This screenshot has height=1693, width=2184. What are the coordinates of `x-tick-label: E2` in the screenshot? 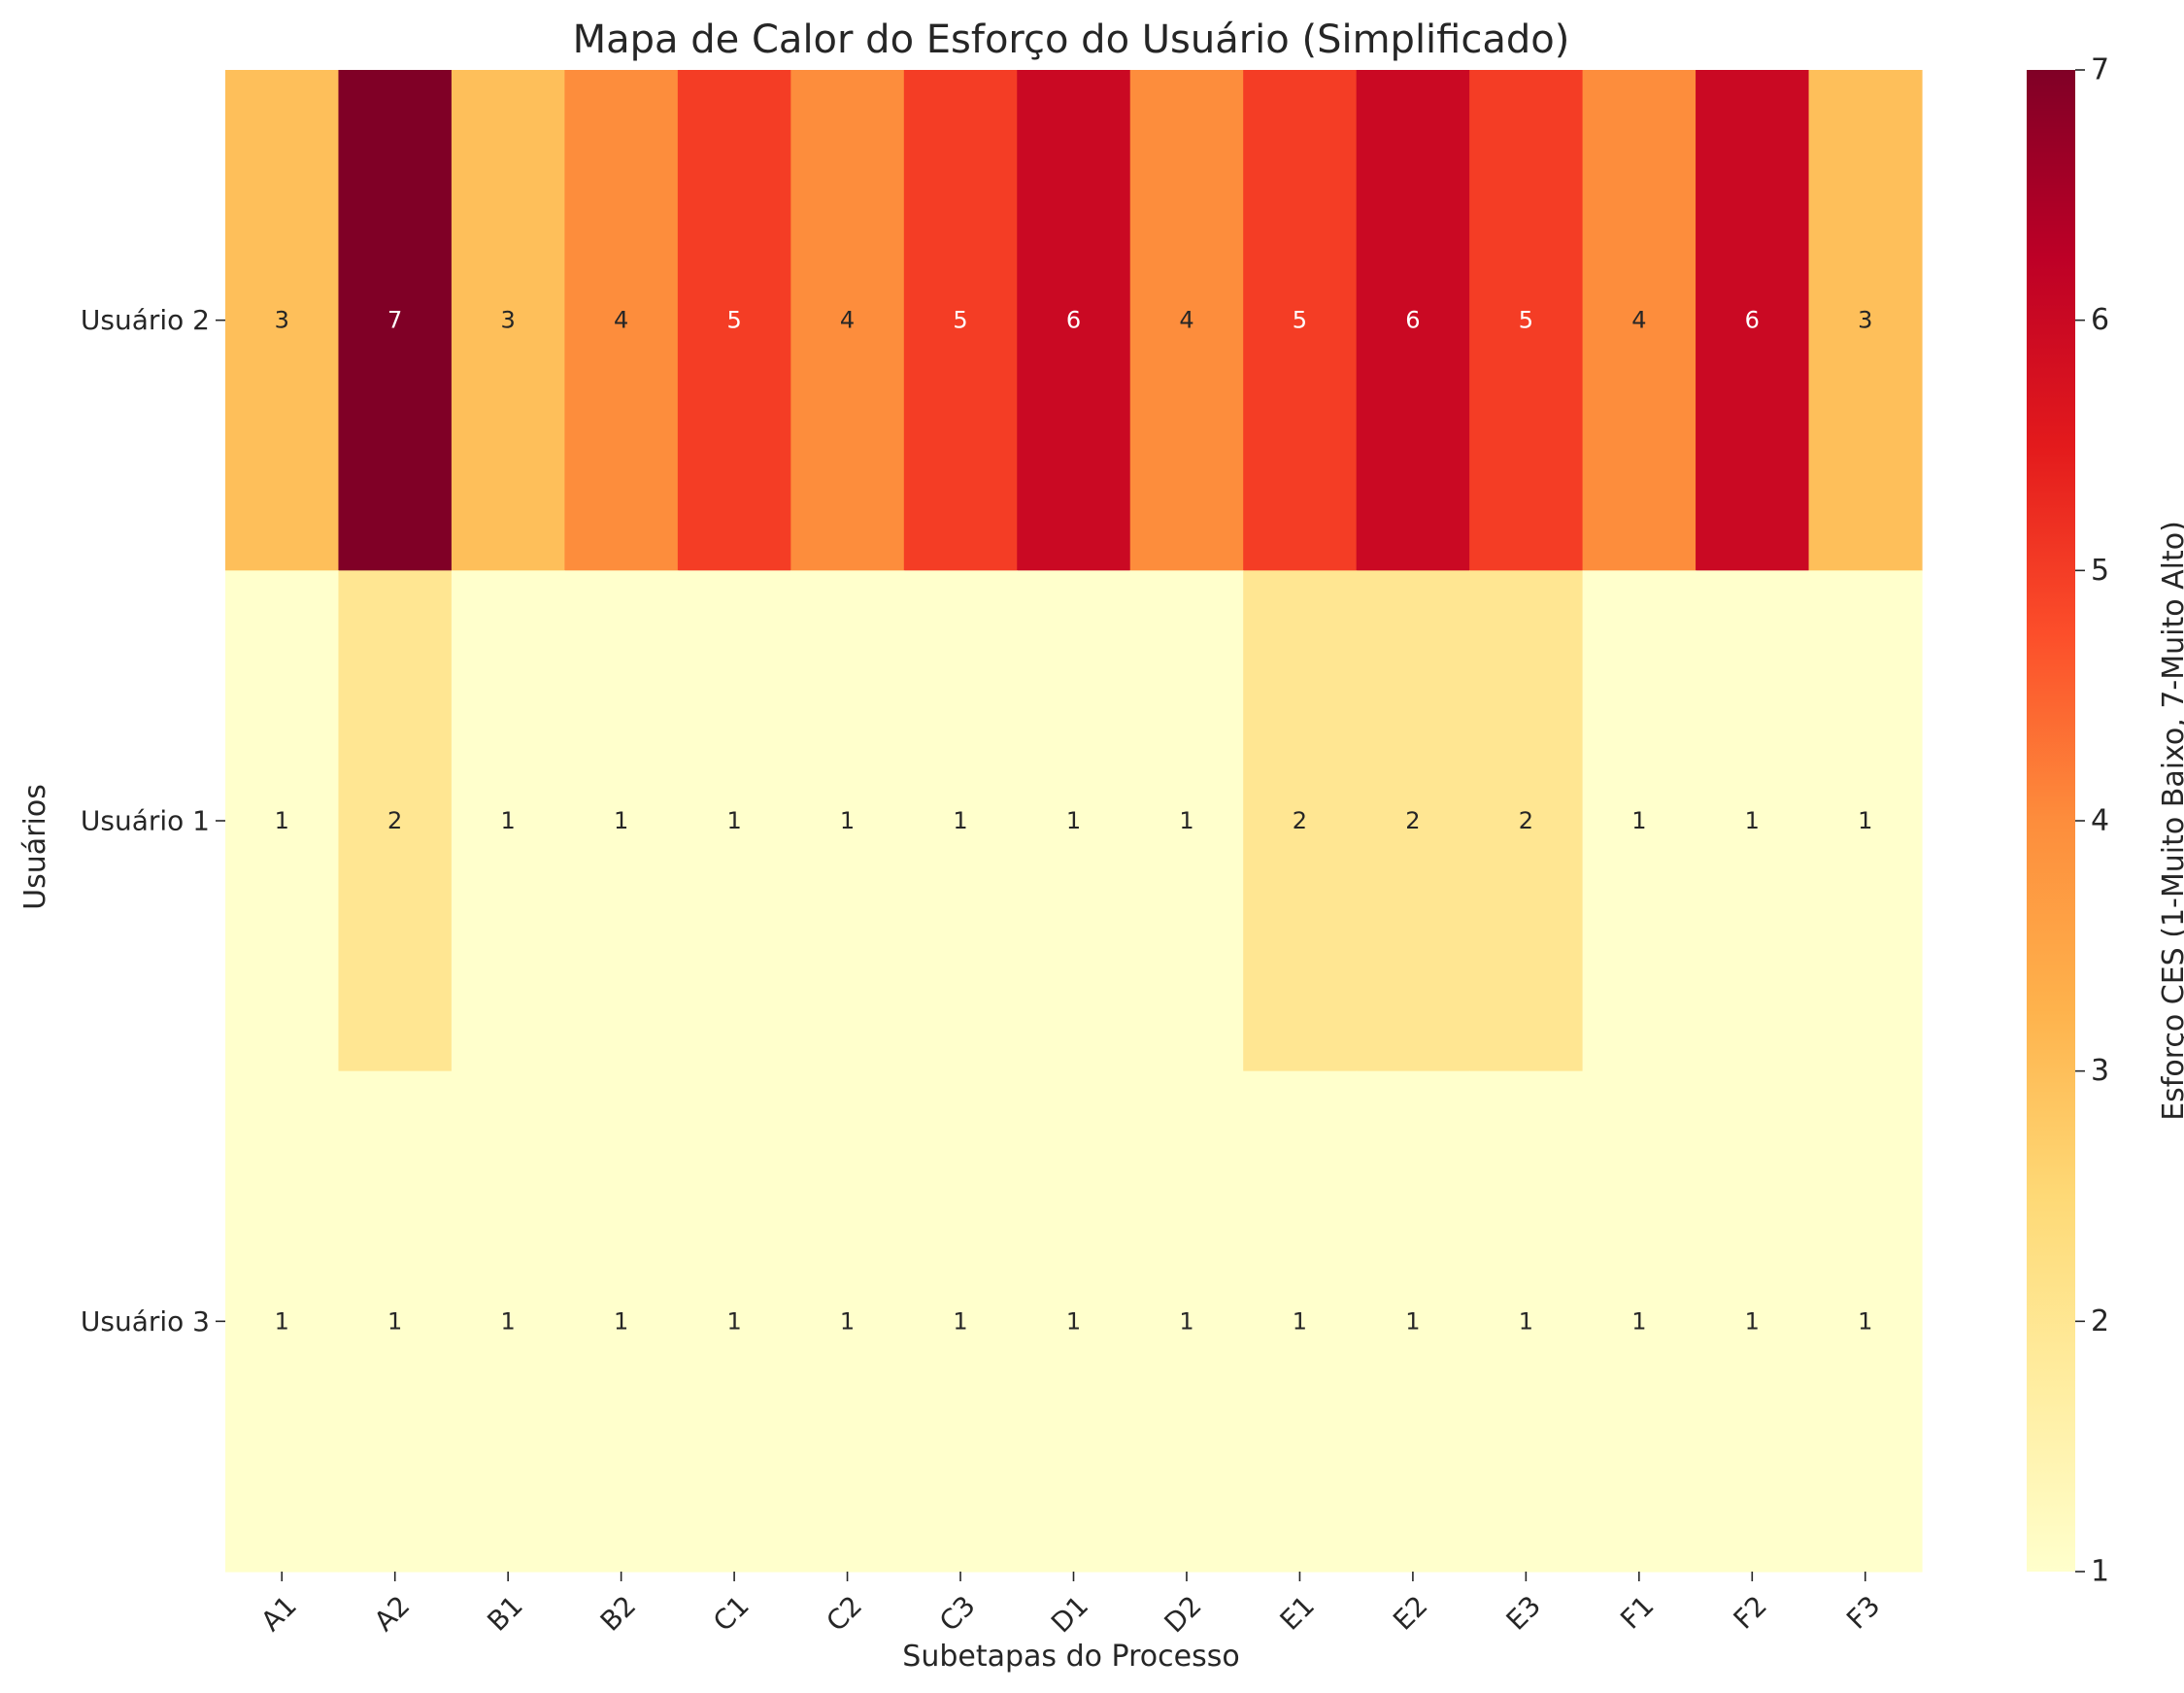 It's located at (1410, 1612).